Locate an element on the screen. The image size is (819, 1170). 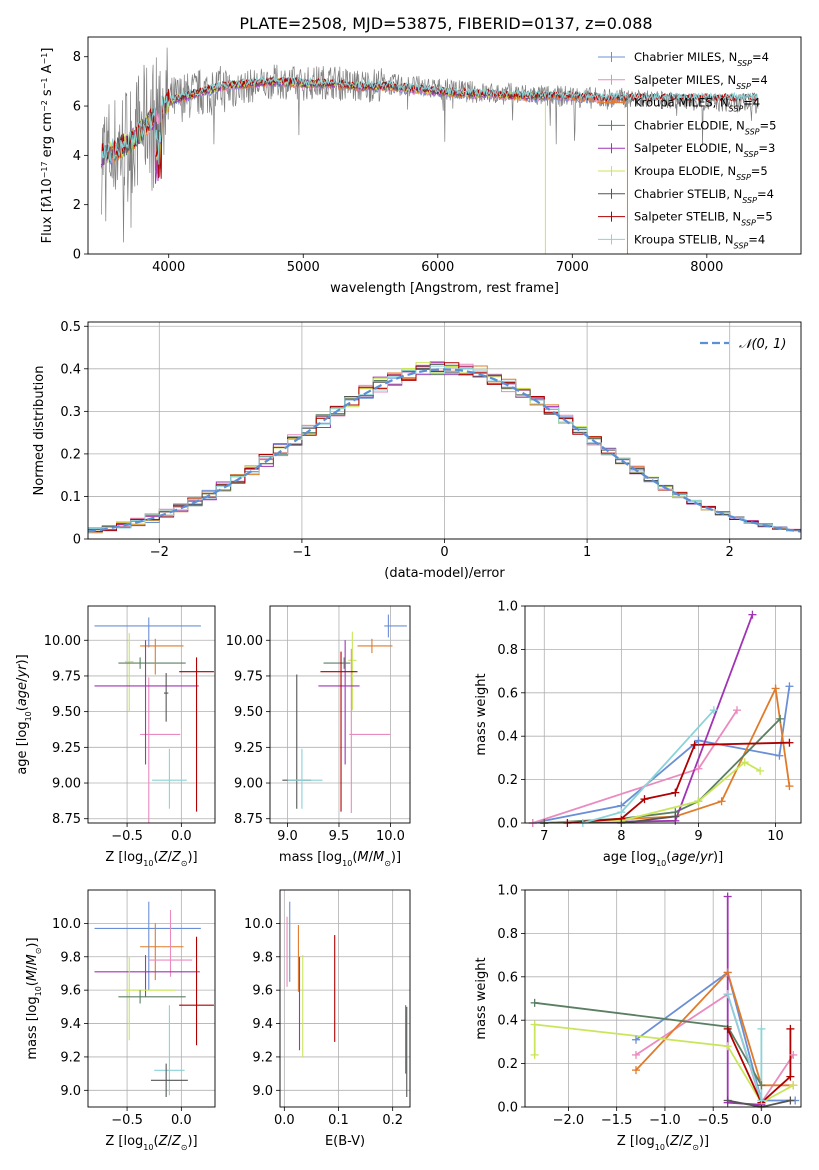
y-tick-label: 8.75 is located at coordinates (66, 819).